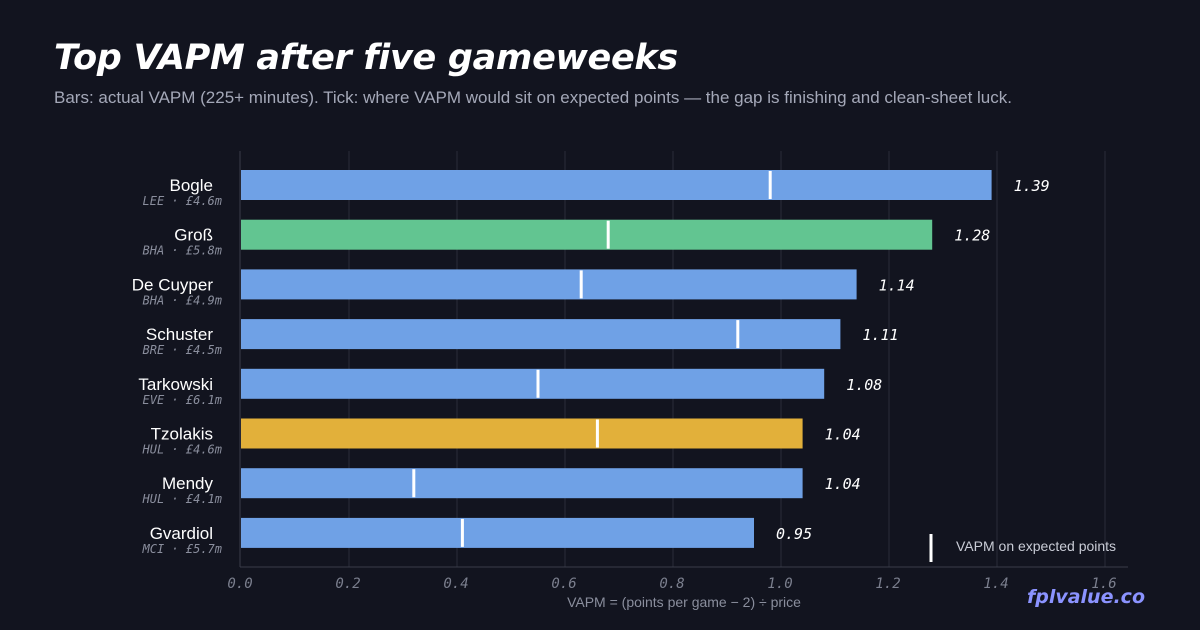  Describe the element at coordinates (864, 385) in the screenshot. I see `data-label: 1.08` at that location.